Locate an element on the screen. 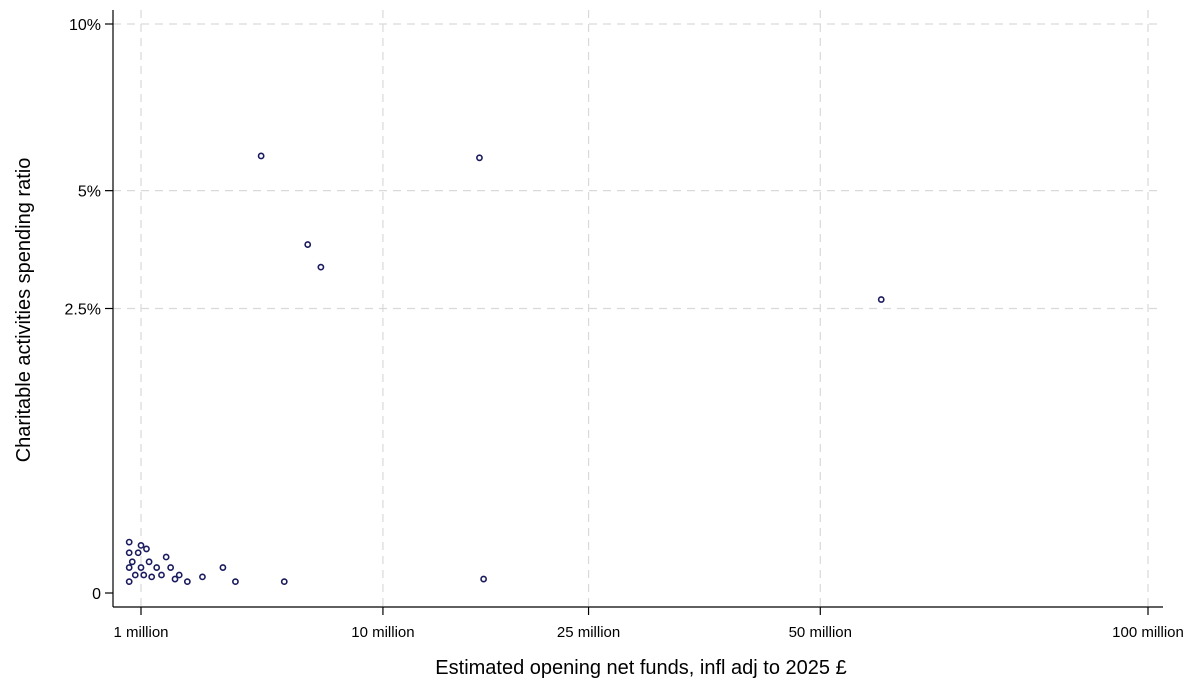  x-tick-label: 50 million is located at coordinates (820, 632).